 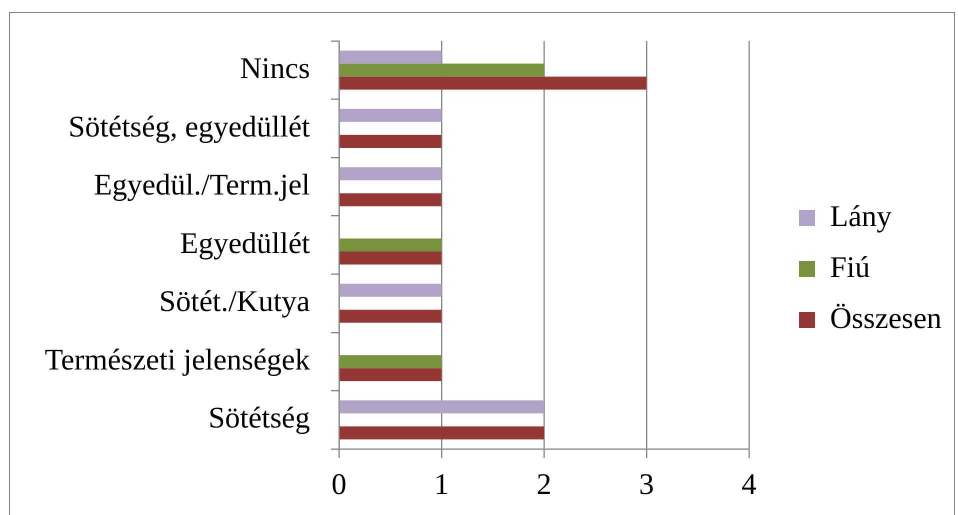 What do you see at coordinates (202, 185) in the screenshot?
I see `y-tick-label: Egyedül./Term.jel` at bounding box center [202, 185].